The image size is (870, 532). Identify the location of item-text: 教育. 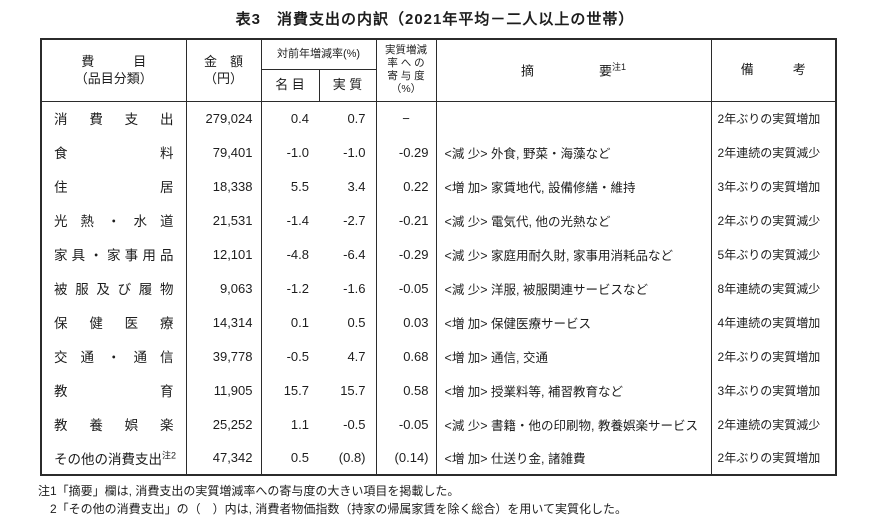
(114, 391).